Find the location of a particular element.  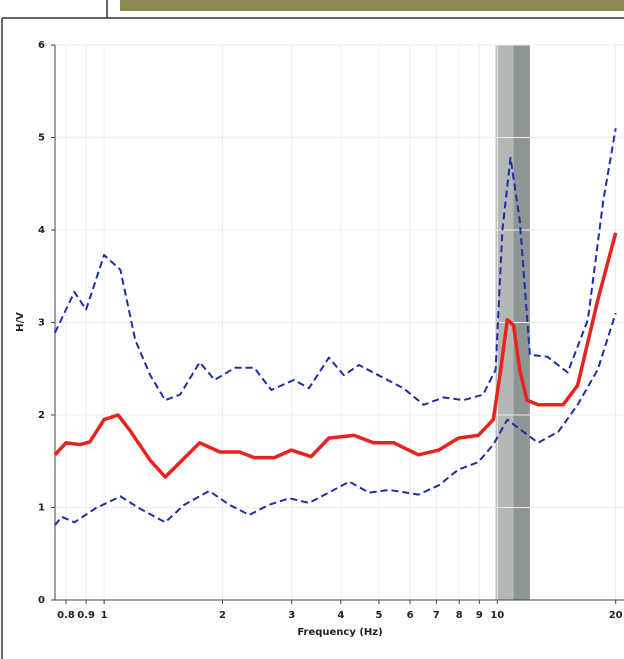

y-tick-label: 0 is located at coordinates (41, 600).